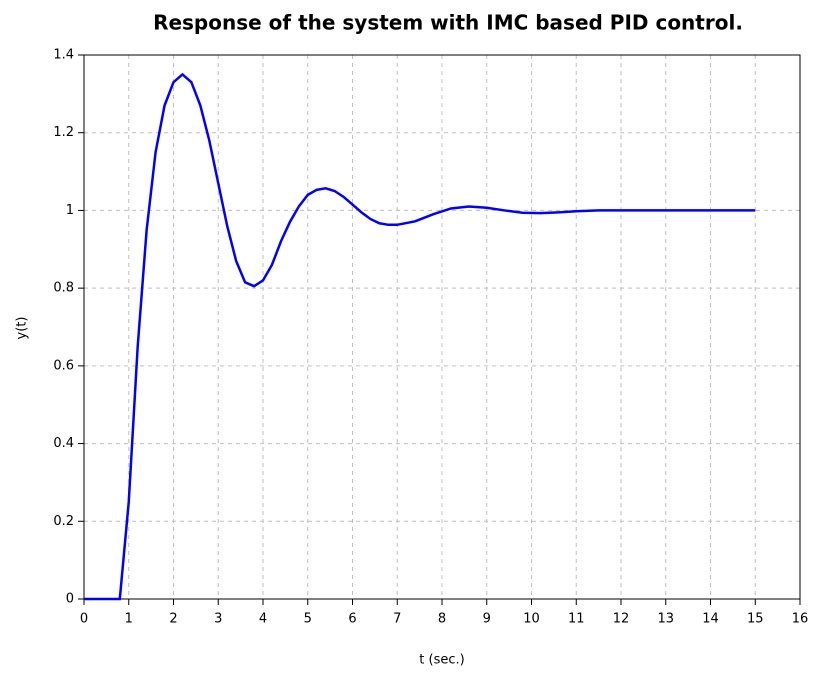 The image size is (818, 674). Describe the element at coordinates (129, 619) in the screenshot. I see `x-tick-label: 1` at that location.